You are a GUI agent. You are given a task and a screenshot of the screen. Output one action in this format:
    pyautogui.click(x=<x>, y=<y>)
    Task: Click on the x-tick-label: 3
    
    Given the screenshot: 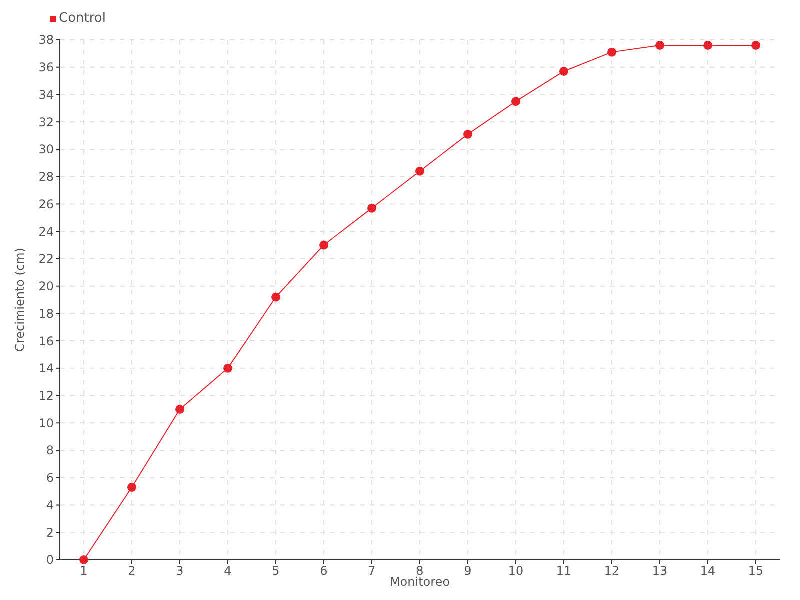 What is the action you would take?
    pyautogui.click(x=180, y=571)
    